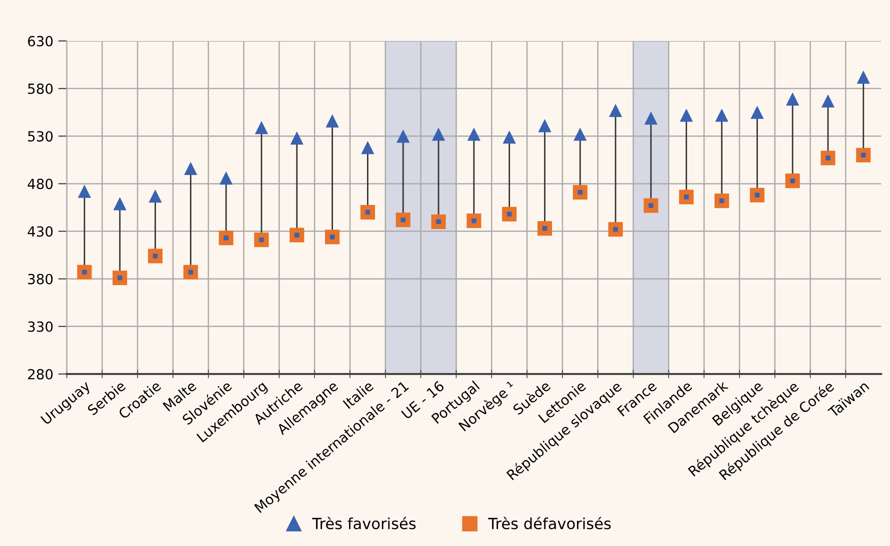  Describe the element at coordinates (40, 184) in the screenshot. I see `y-tick-label: 480` at that location.